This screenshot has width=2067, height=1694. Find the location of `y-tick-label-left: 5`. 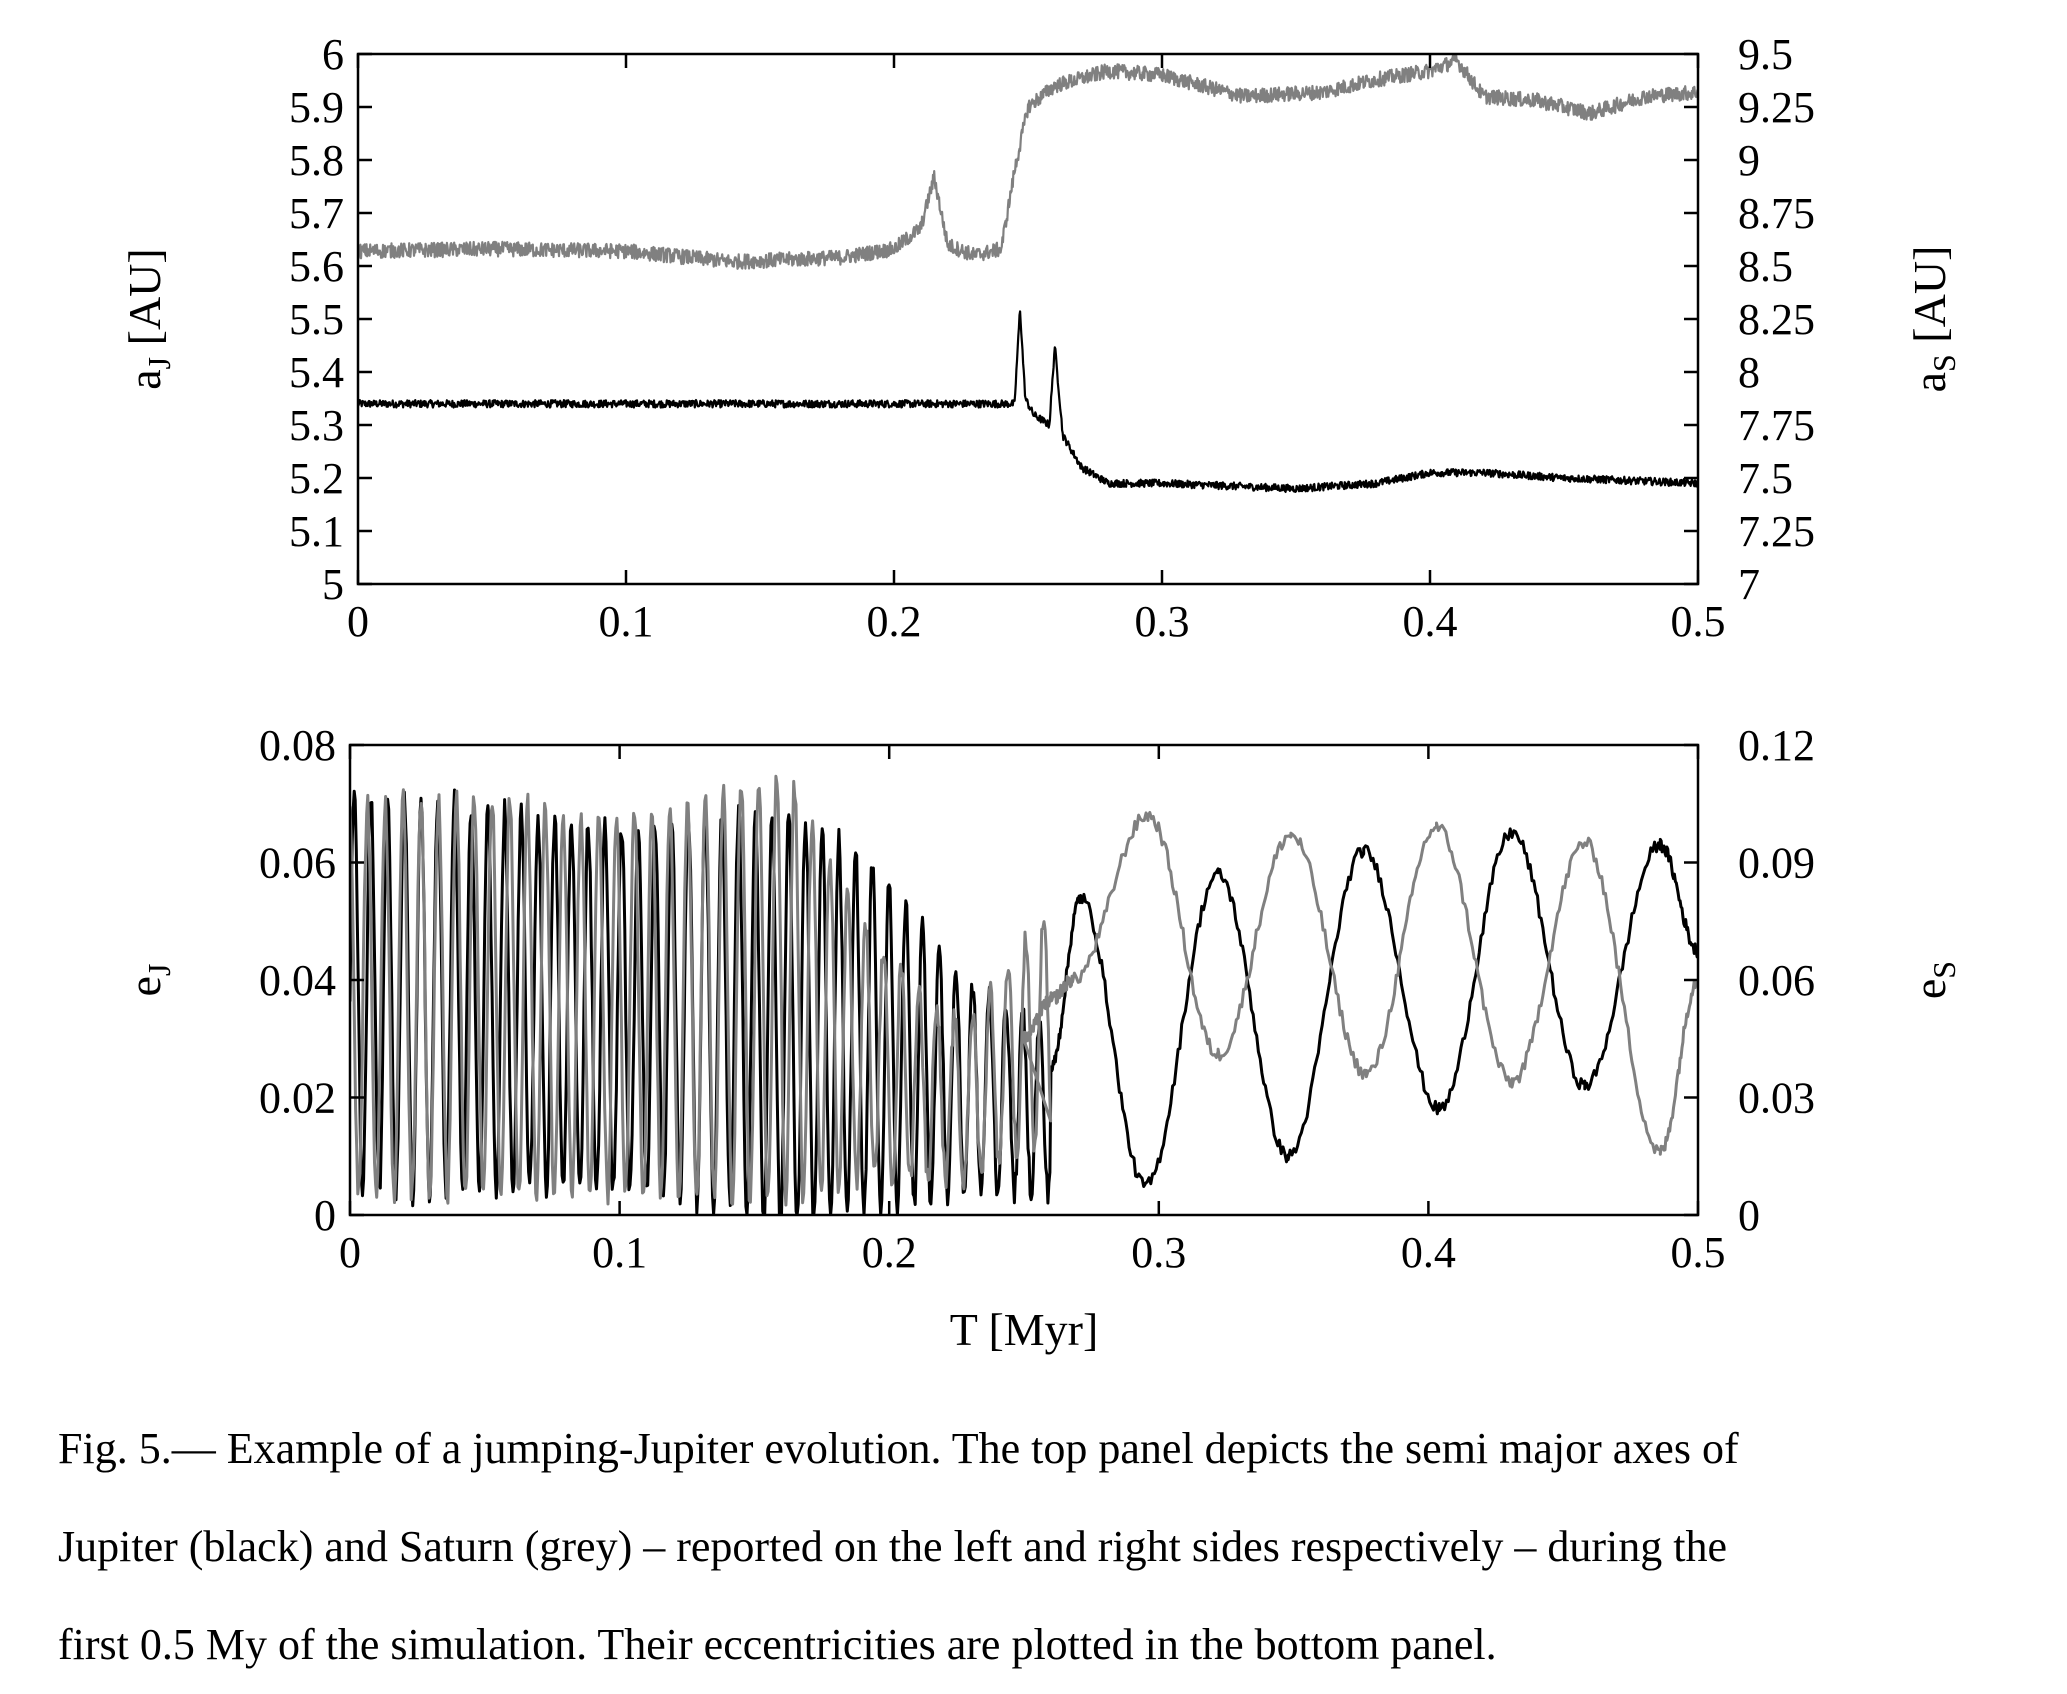

y-tick-label-left: 5 is located at coordinates (333, 584).